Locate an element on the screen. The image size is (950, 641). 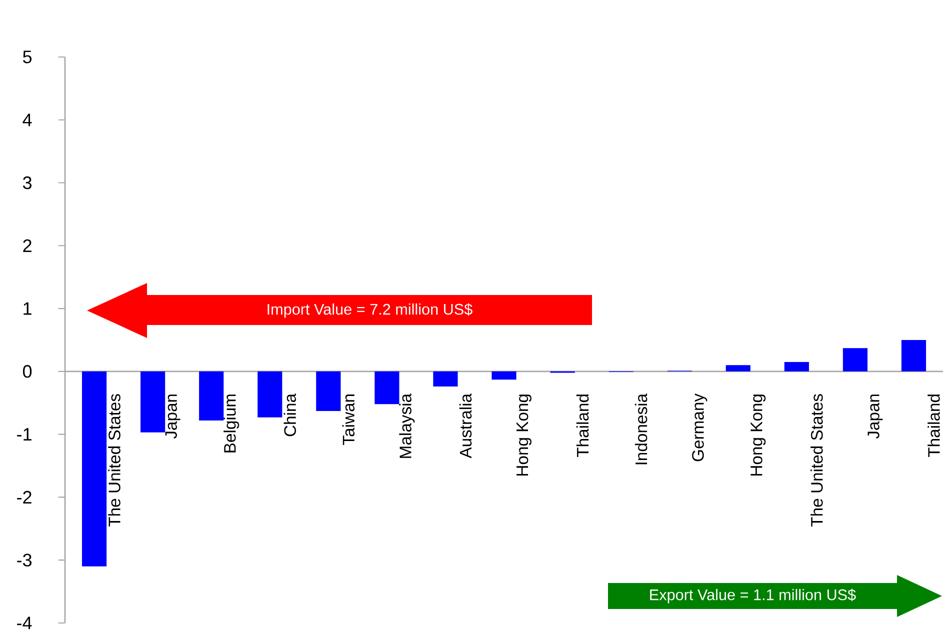
y-tick-label: -2 is located at coordinates (24, 497).